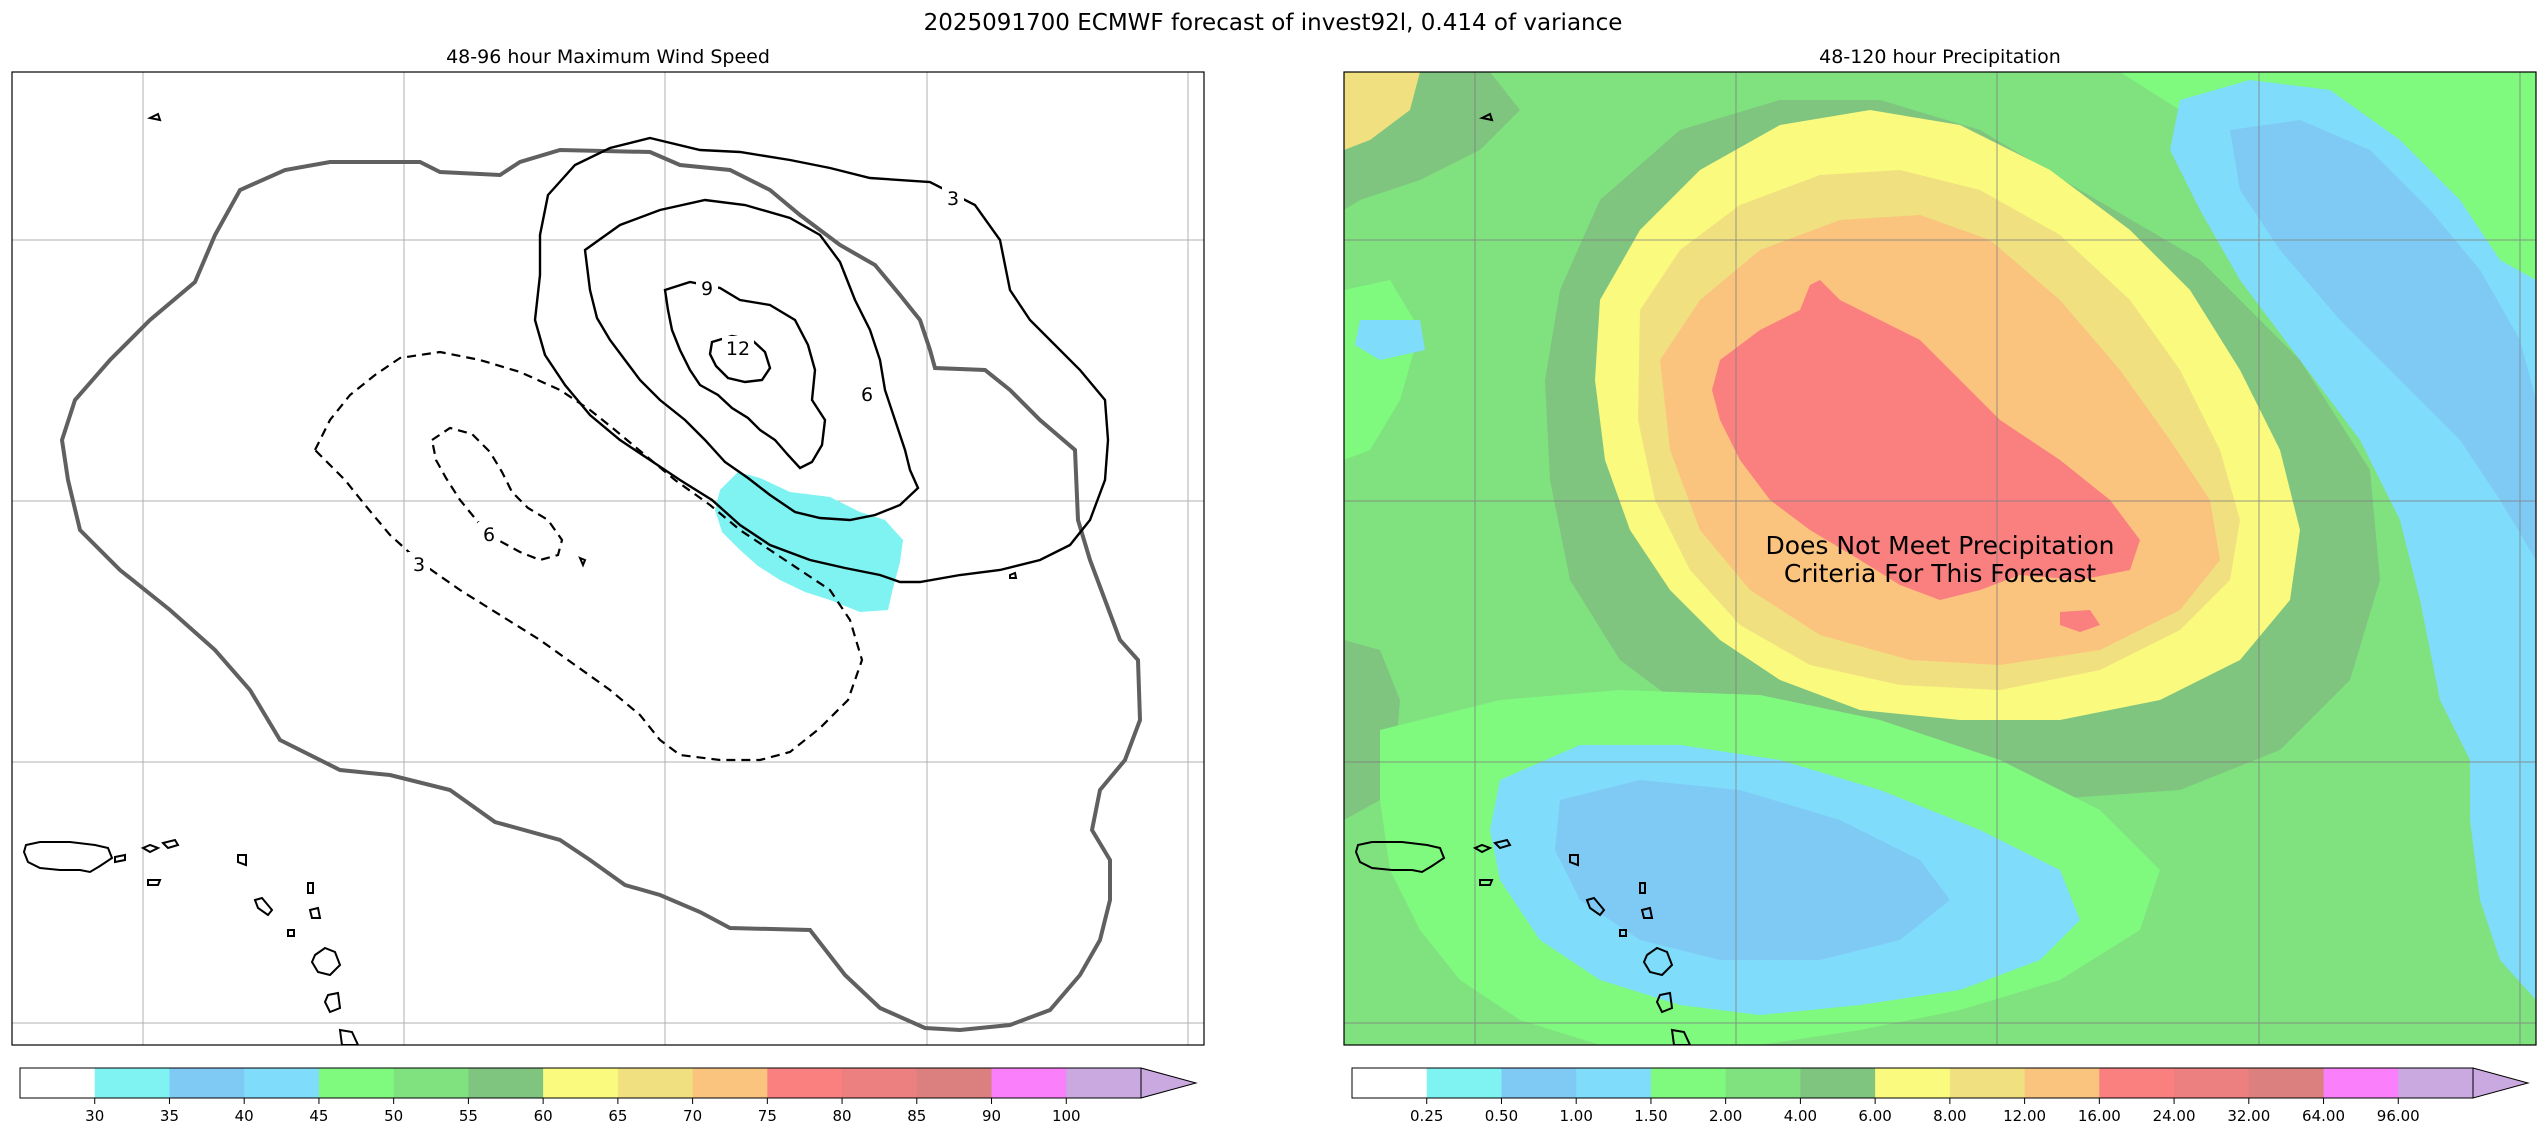  Describe the element at coordinates (608, 57) in the screenshot. I see `wind-panel-title: 48-96 hour Maximum Wind Speed` at that location.